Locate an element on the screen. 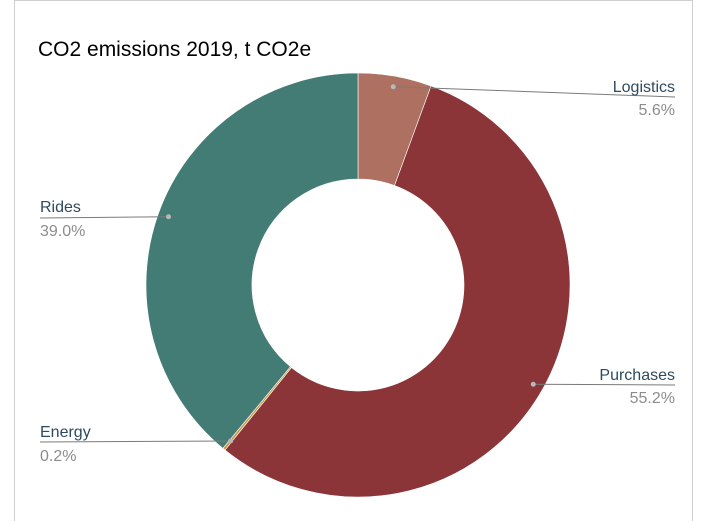  leader-dot-energy is located at coordinates (231, 441).